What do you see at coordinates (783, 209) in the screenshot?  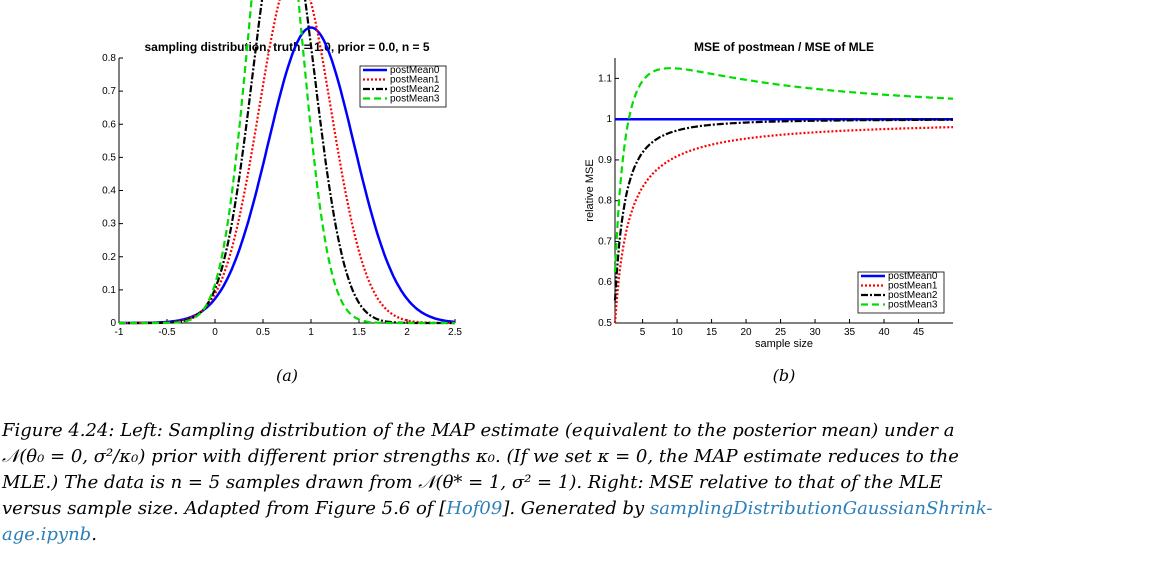 I see `series-line-postMean2` at bounding box center [783, 209].